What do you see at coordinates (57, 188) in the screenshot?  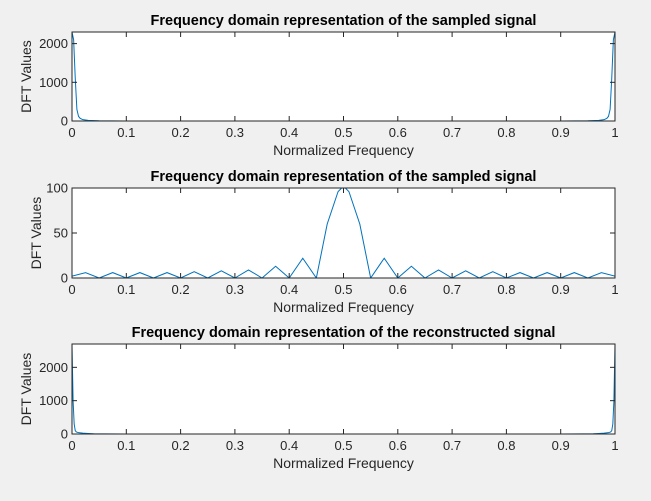 I see `y-tick-label: 100` at bounding box center [57, 188].